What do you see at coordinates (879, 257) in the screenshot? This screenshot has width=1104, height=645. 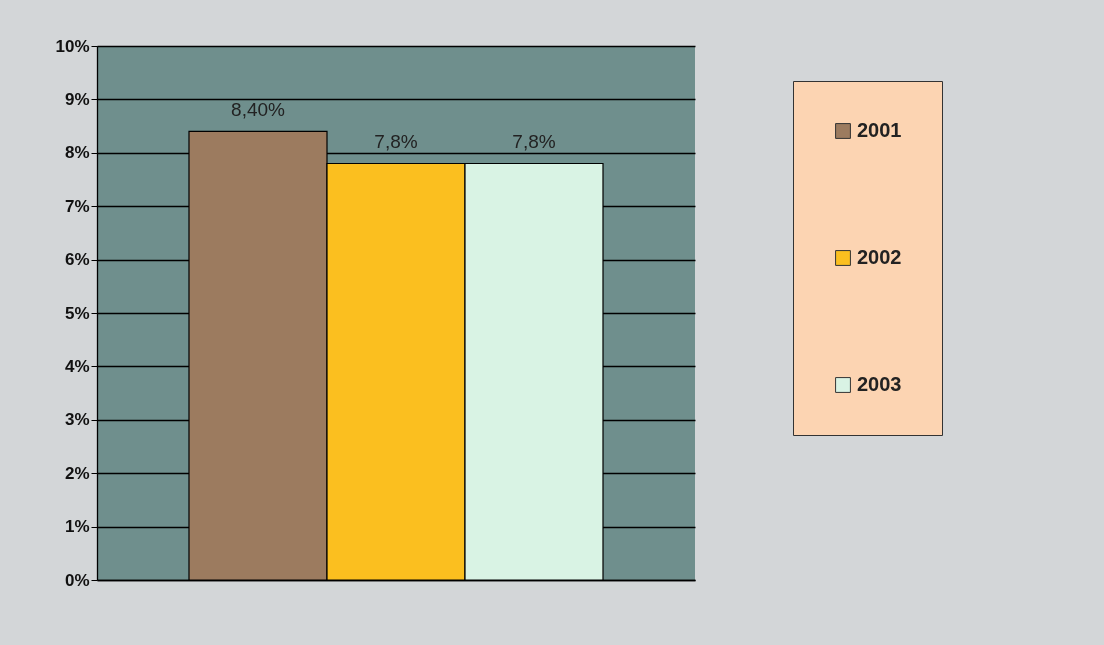 I see `legend-label: 2002` at bounding box center [879, 257].